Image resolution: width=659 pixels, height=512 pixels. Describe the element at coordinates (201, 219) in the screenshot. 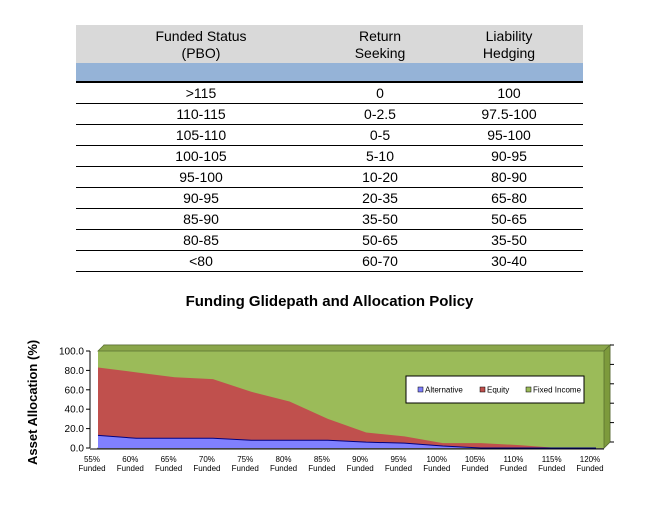

I see `cell-funded-status: 85-90` at that location.